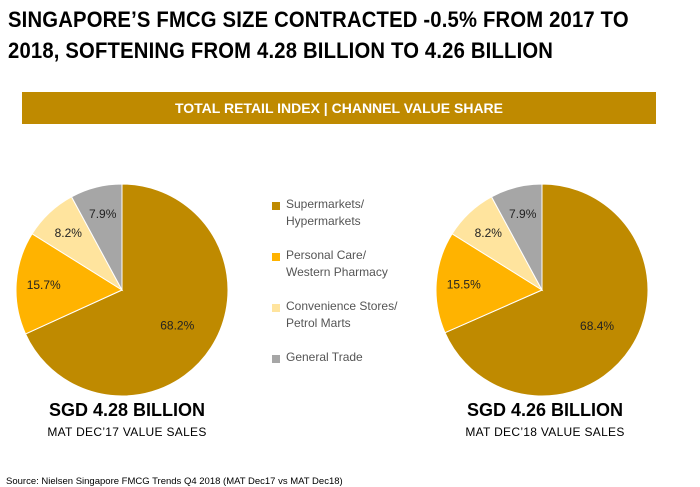 The image size is (700, 487). I want to click on legend-label: Petrol Marts, so click(318, 323).